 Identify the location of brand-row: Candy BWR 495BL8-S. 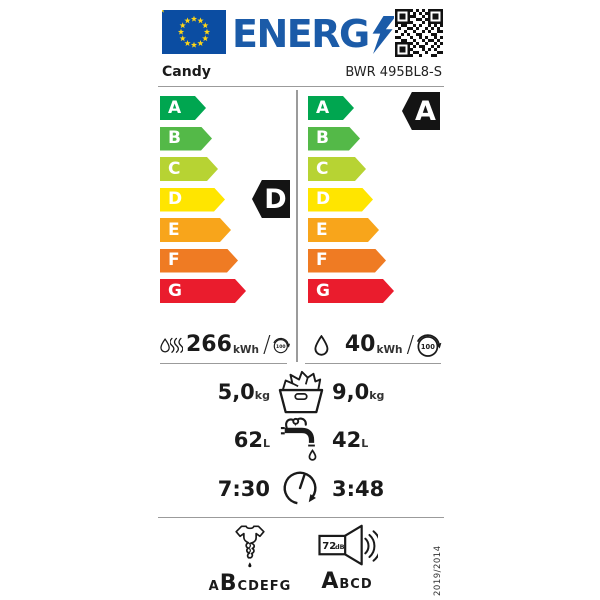
(302, 72).